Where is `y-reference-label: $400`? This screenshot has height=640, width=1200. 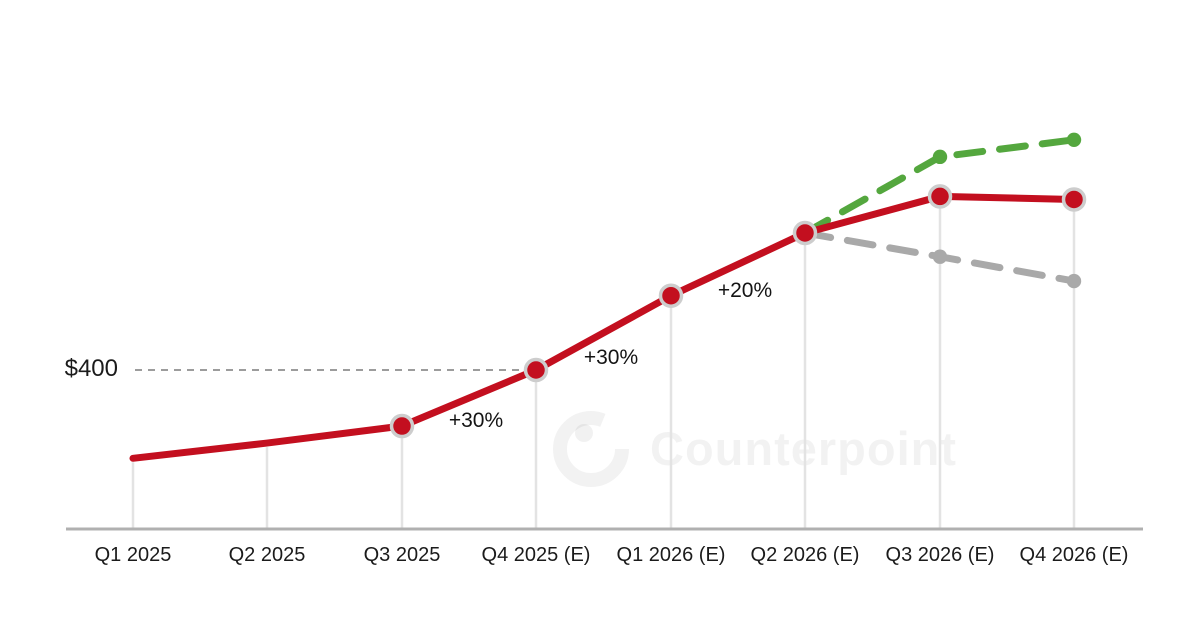
y-reference-label: $400 is located at coordinates (91, 368).